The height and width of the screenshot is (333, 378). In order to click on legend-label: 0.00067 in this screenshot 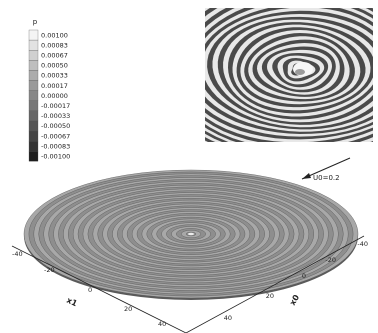, I will do `click(54, 56)`.